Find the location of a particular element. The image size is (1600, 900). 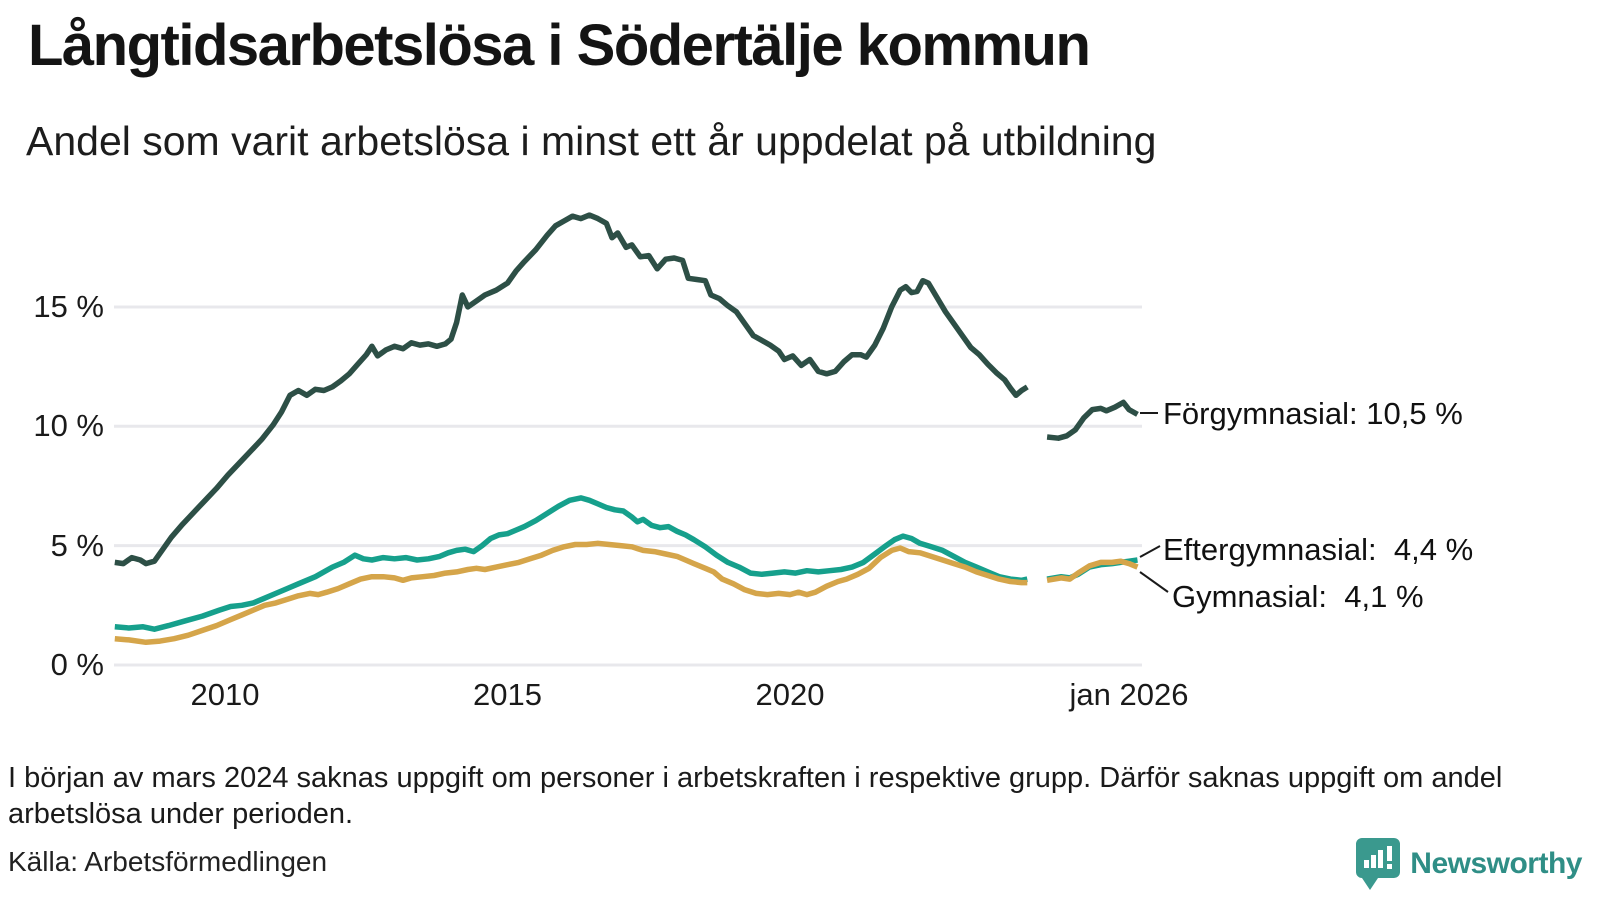

series-end-label-forgymnasial: Förgymnasial: 10,5 % is located at coordinates (1313, 413).